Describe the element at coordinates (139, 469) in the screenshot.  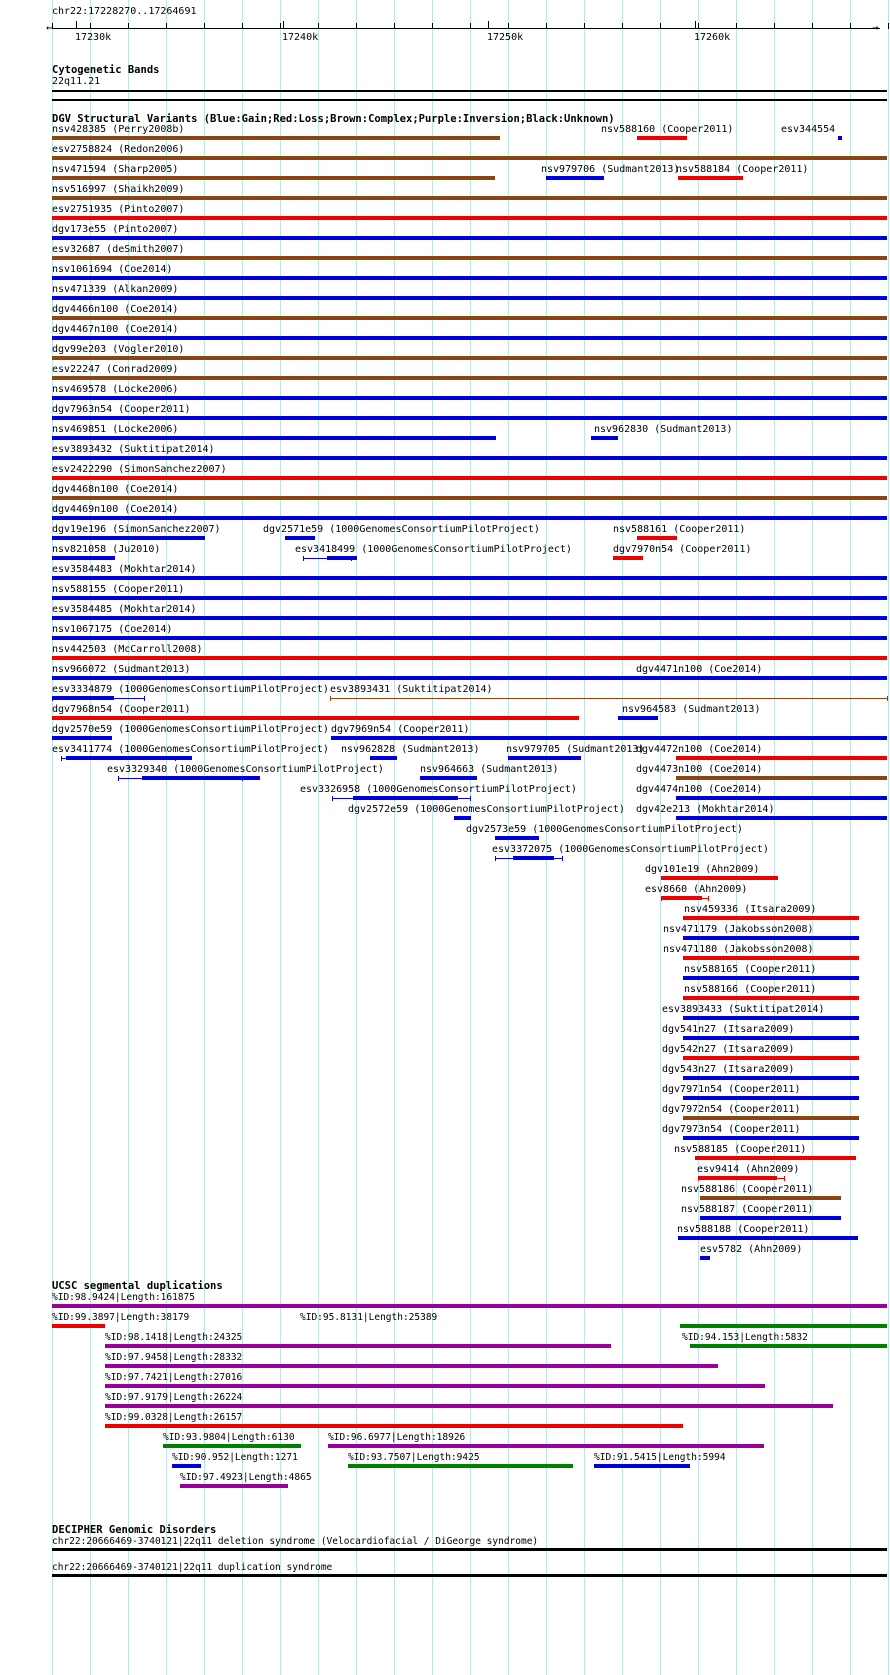
I see `variant-label: esv2422290 (SimonSanchez2007)` at that location.